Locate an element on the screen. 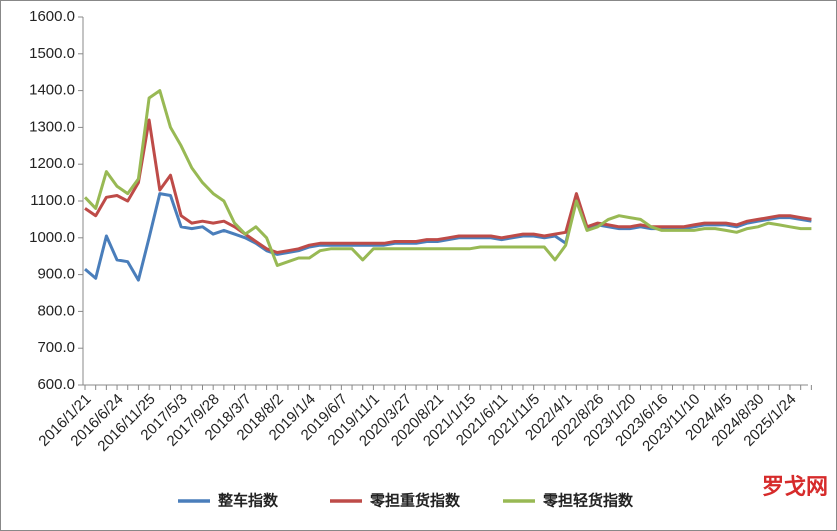  series-line is located at coordinates (448, 237).